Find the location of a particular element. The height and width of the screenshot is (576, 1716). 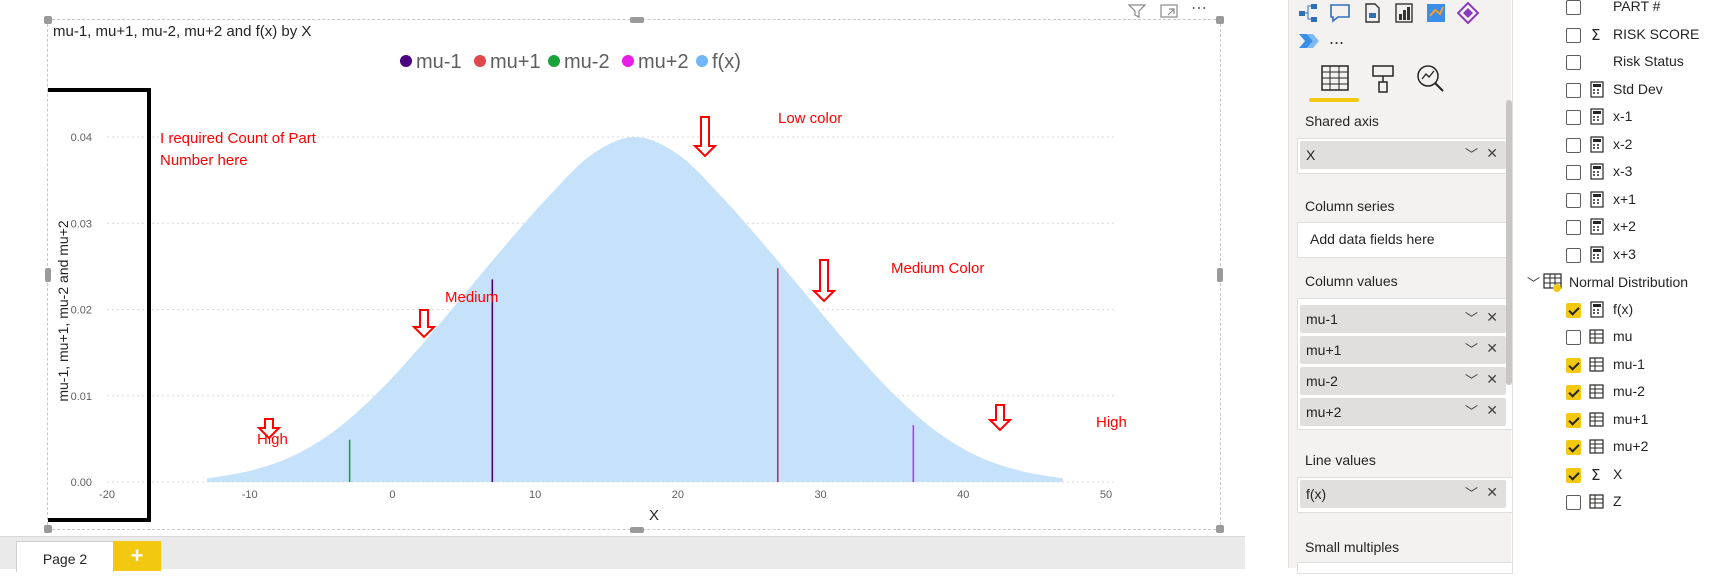

field-item: x-2 is located at coordinates (1614, 145).